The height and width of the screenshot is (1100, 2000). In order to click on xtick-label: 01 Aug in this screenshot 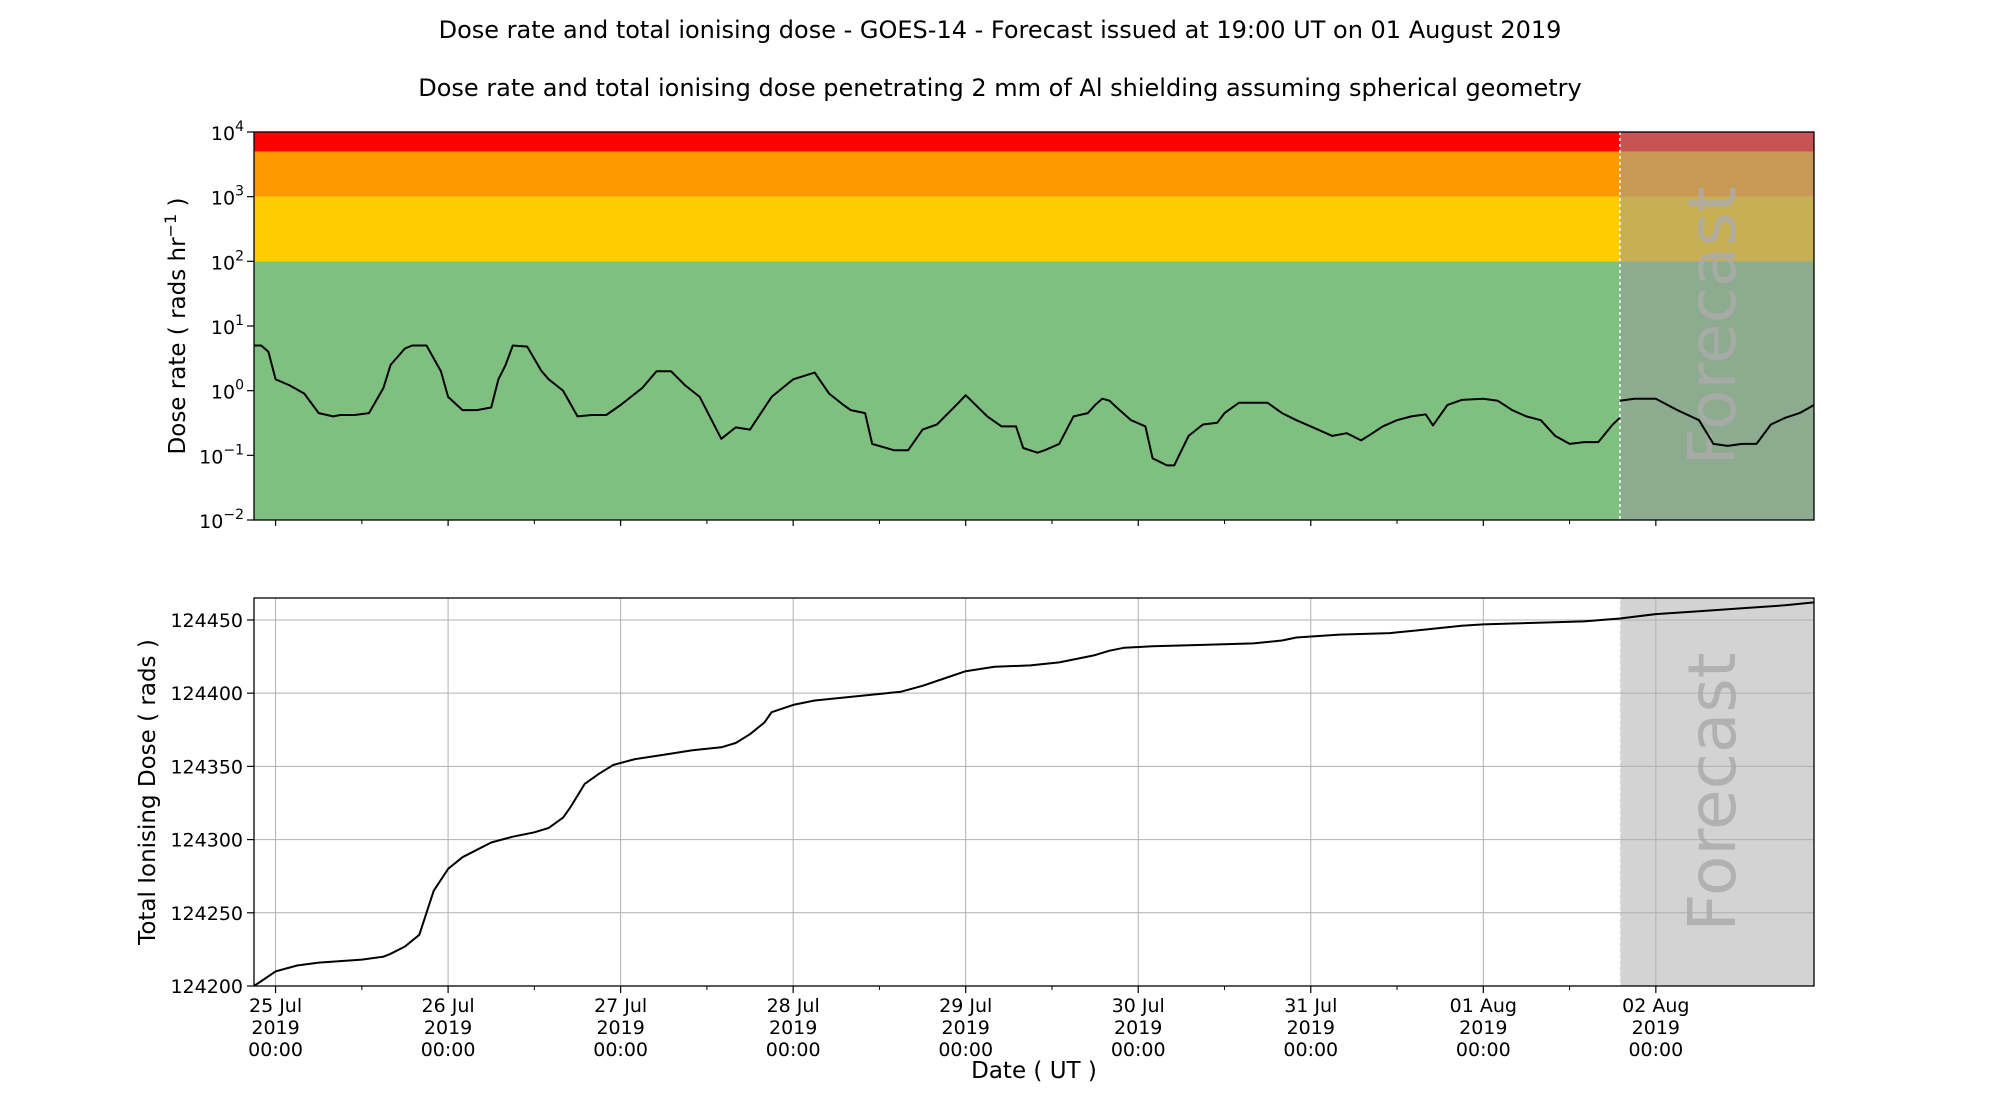, I will do `click(1483, 1006)`.